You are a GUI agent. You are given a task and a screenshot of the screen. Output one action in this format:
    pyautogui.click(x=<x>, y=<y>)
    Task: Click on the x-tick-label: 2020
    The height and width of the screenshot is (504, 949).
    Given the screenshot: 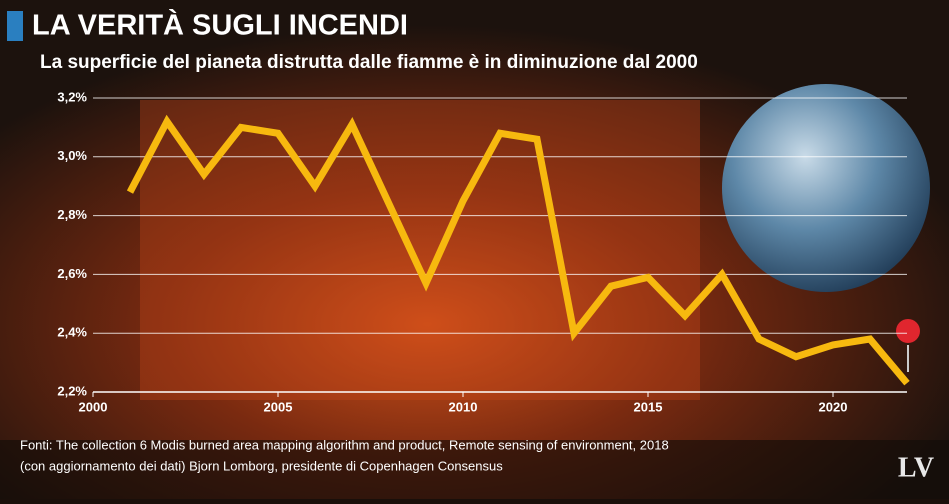 What is the action you would take?
    pyautogui.click(x=833, y=406)
    